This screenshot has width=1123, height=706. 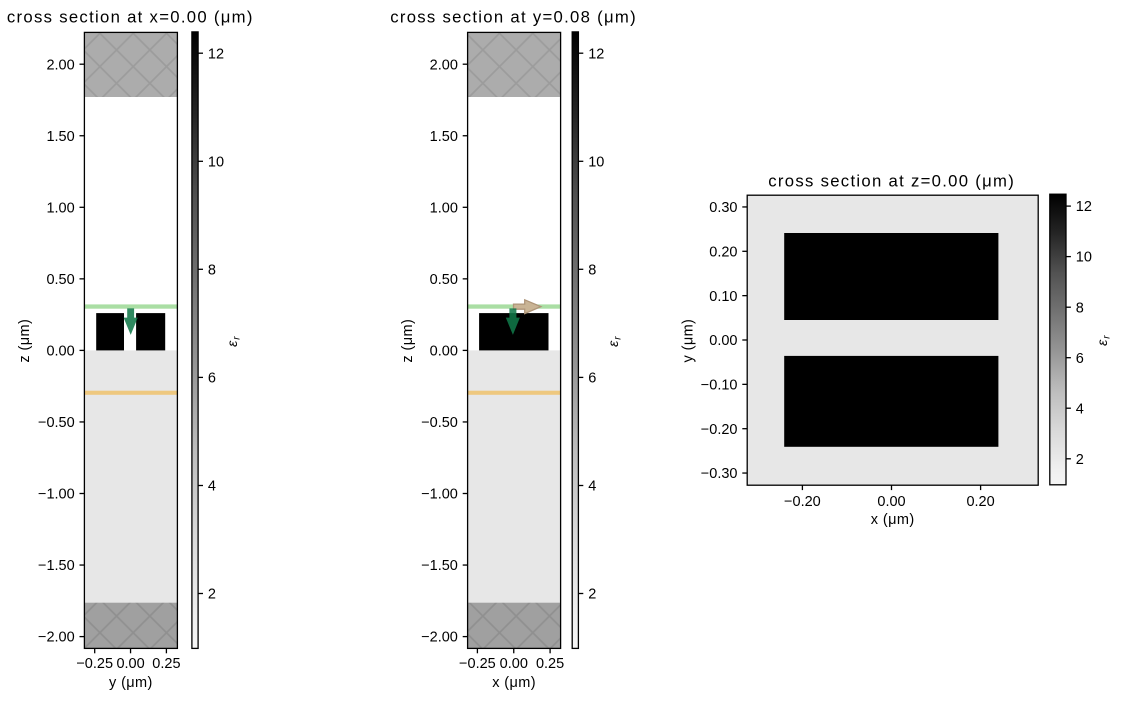 I want to click on svg-text: 0.30, so click(x=723, y=208).